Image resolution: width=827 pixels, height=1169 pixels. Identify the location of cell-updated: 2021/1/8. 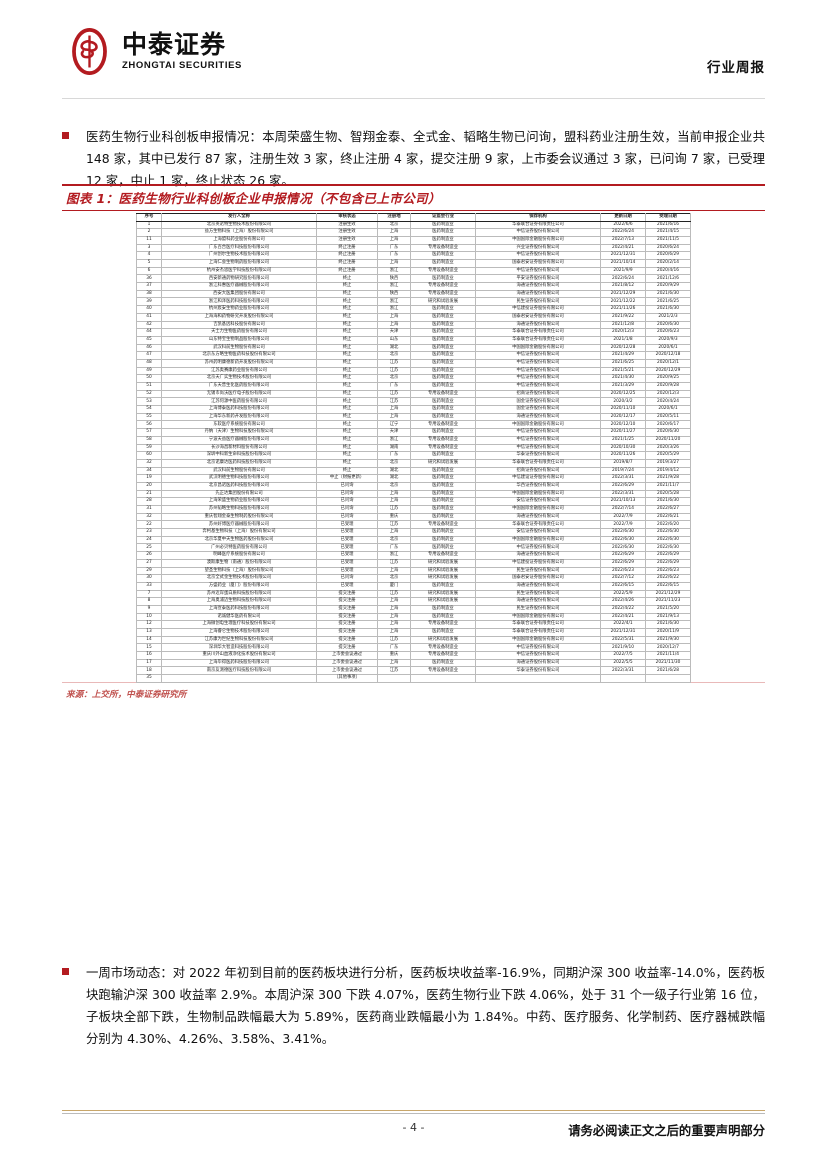
(623, 340).